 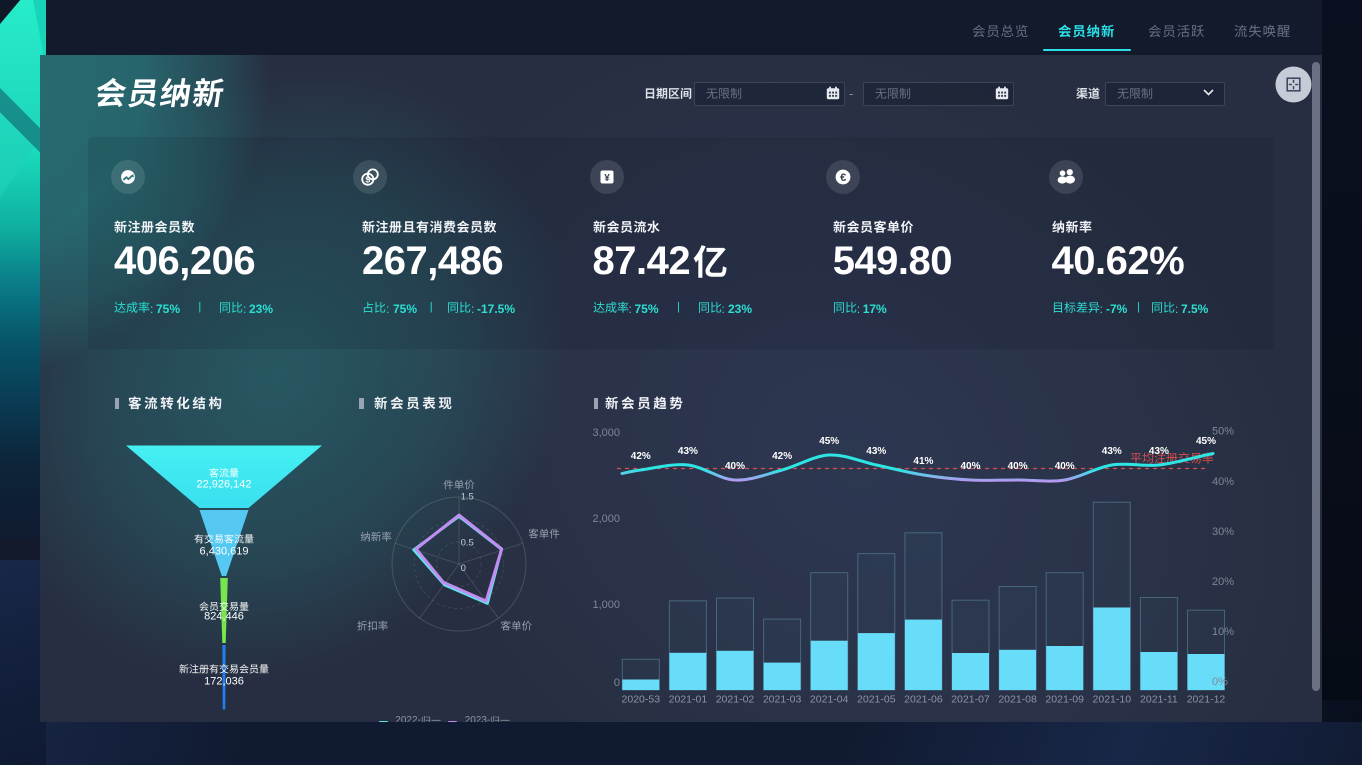 What do you see at coordinates (1223, 532) in the screenshot?
I see `svg-text: 30%` at bounding box center [1223, 532].